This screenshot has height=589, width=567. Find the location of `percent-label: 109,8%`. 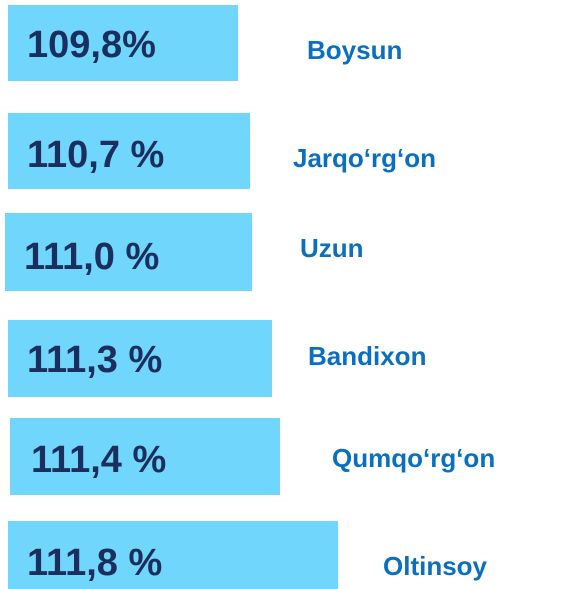

percent-label: 109,8% is located at coordinates (91, 45).